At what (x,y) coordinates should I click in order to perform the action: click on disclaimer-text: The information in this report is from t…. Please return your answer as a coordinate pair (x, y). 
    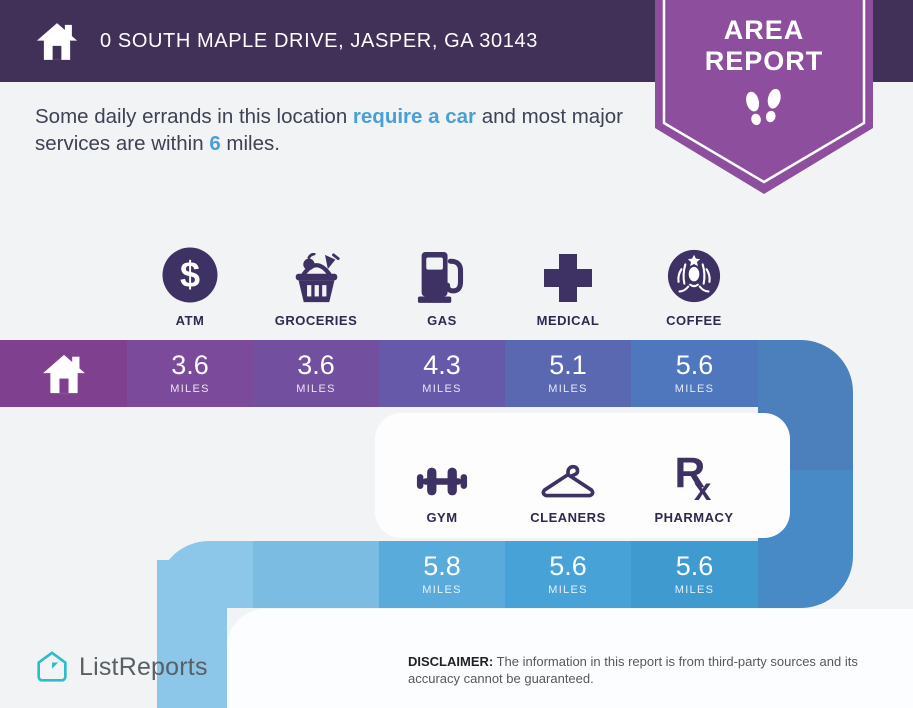
    Looking at the image, I should click on (633, 670).